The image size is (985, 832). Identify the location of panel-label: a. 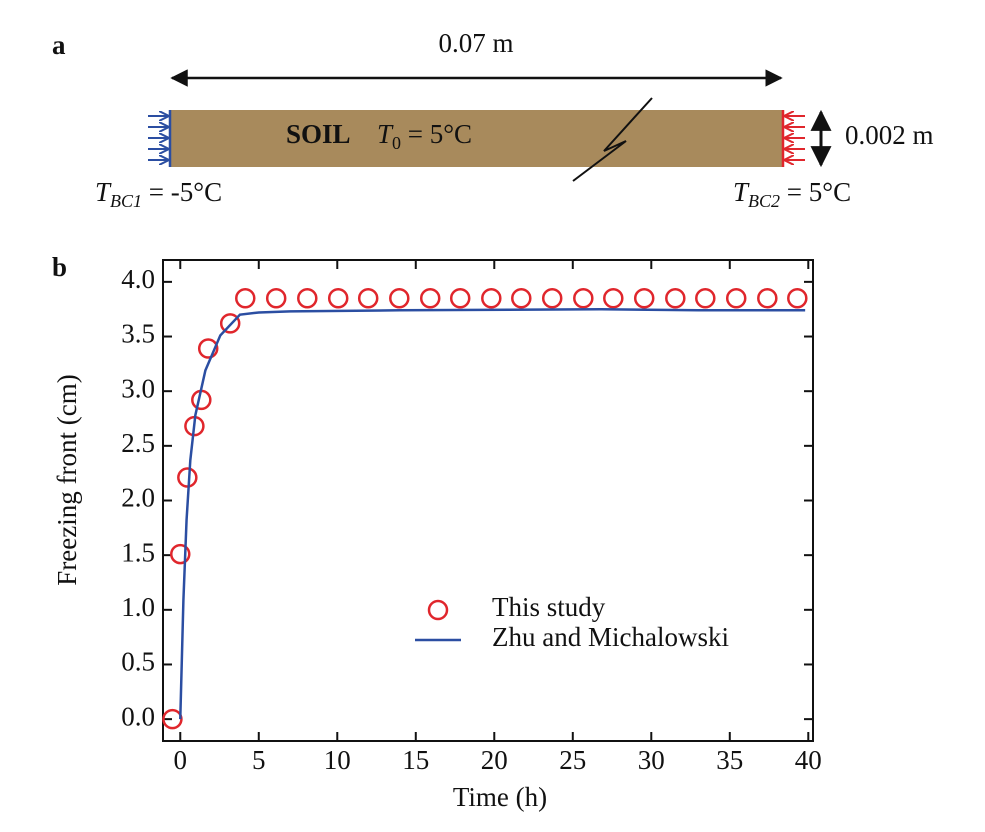
(59, 45).